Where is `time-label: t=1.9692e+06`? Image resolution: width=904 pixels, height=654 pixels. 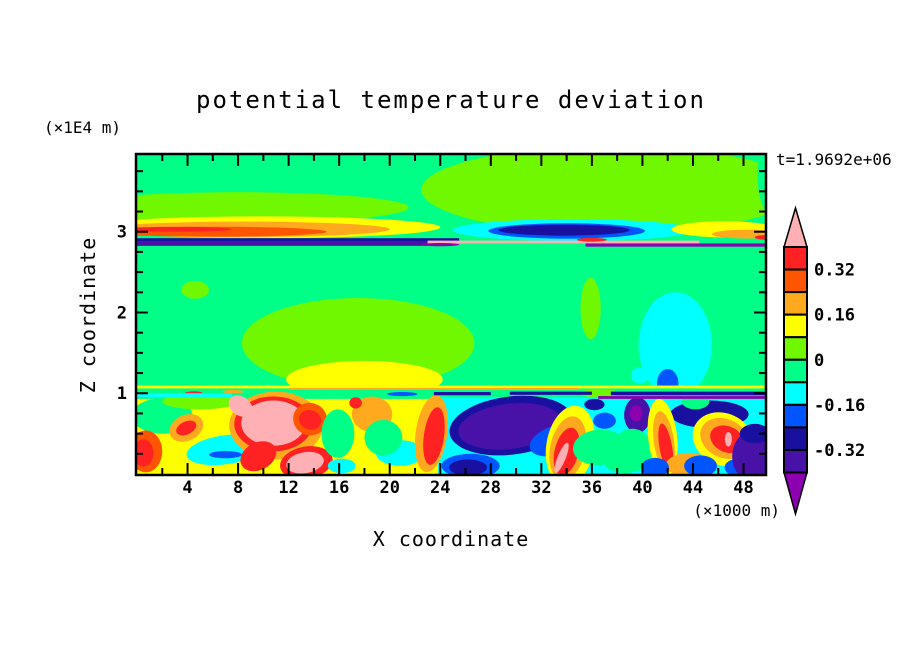 time-label: t=1.9692e+06 is located at coordinates (834, 159).